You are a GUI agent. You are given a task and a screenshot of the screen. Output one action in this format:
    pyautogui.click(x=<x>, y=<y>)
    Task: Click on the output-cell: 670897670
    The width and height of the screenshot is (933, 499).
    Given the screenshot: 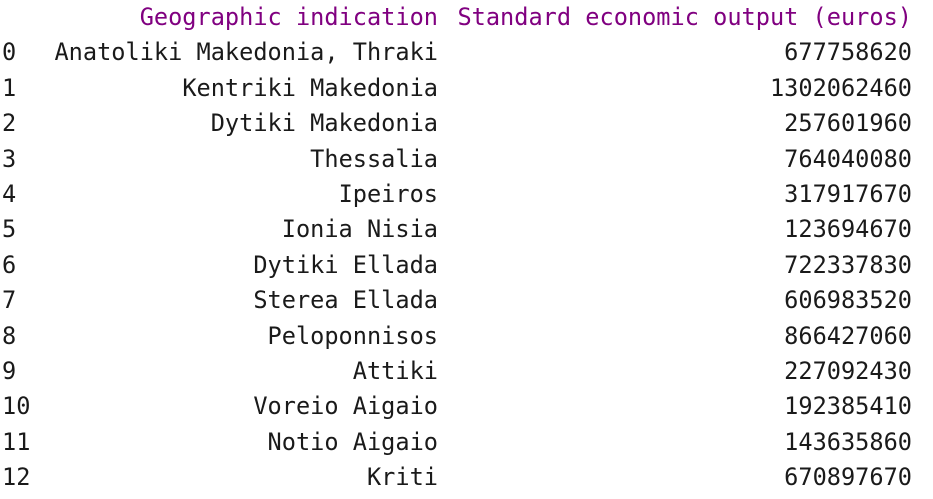 What is the action you would take?
    pyautogui.click(x=848, y=477)
    